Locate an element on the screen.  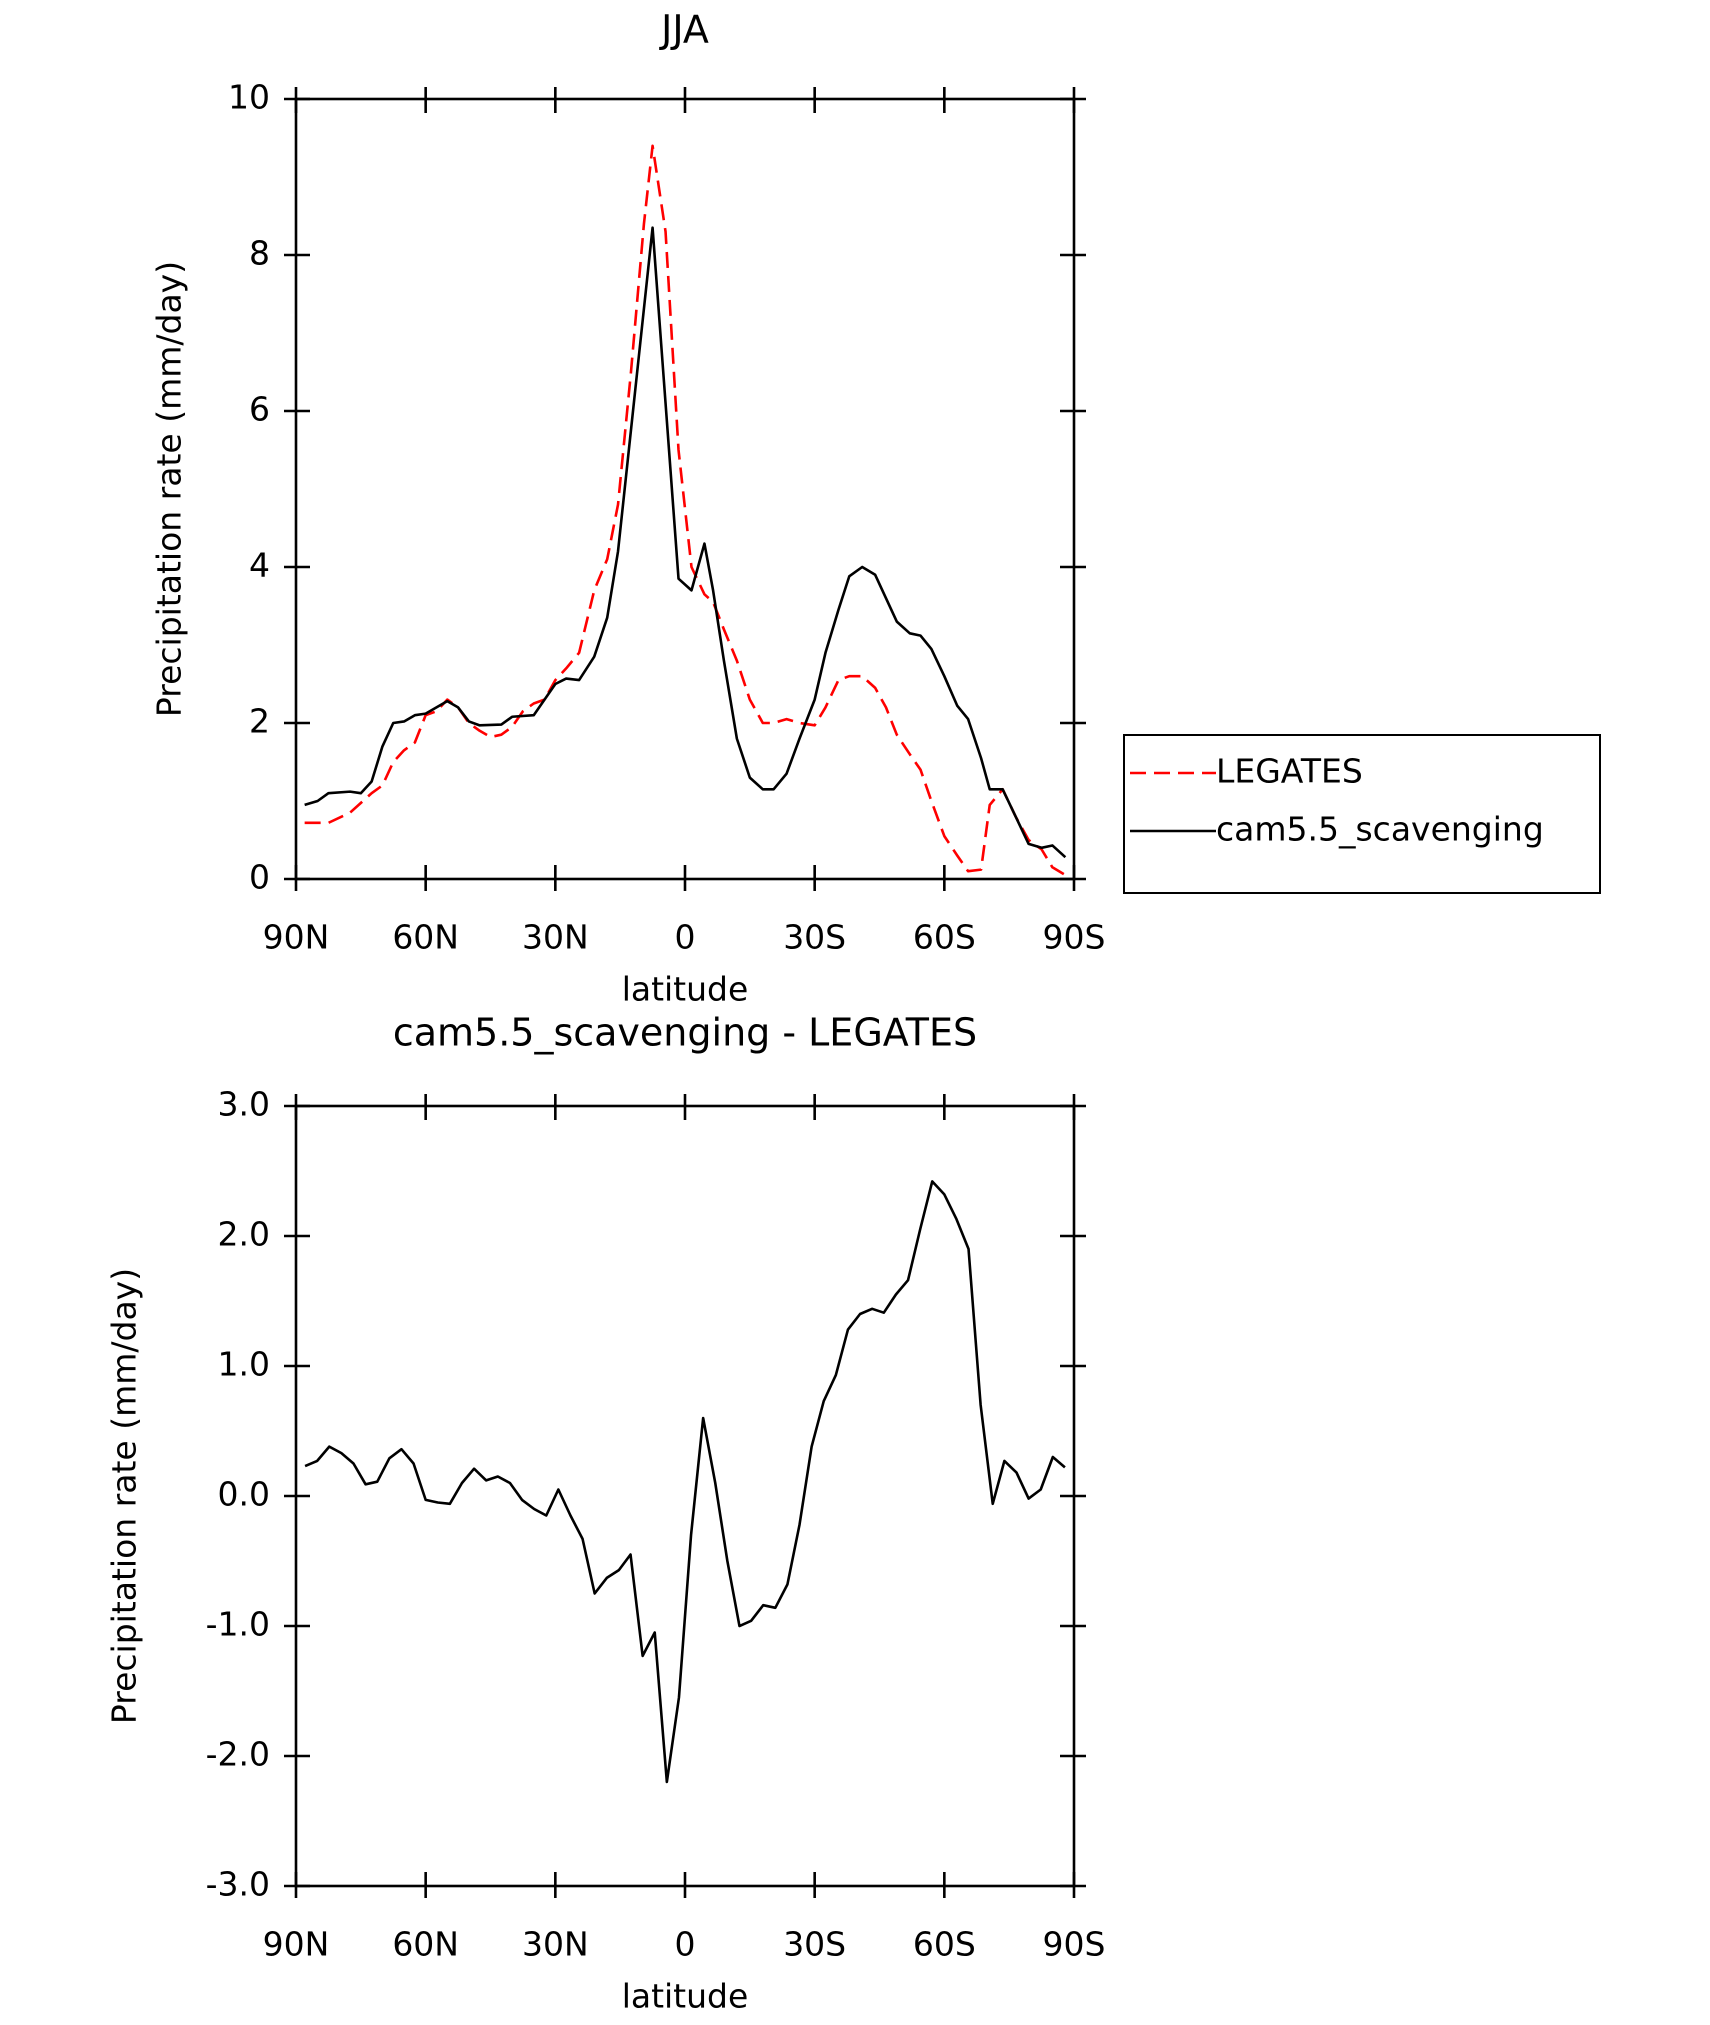
y-tick-label: 0 is located at coordinates (259, 877).